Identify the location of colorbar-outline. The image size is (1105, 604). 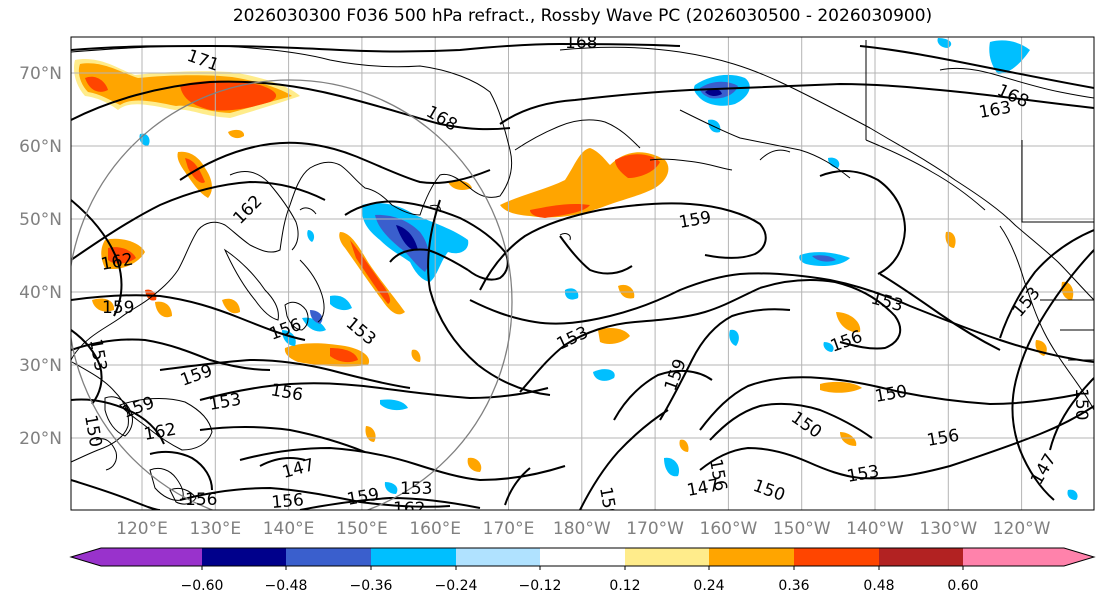
(582, 557).